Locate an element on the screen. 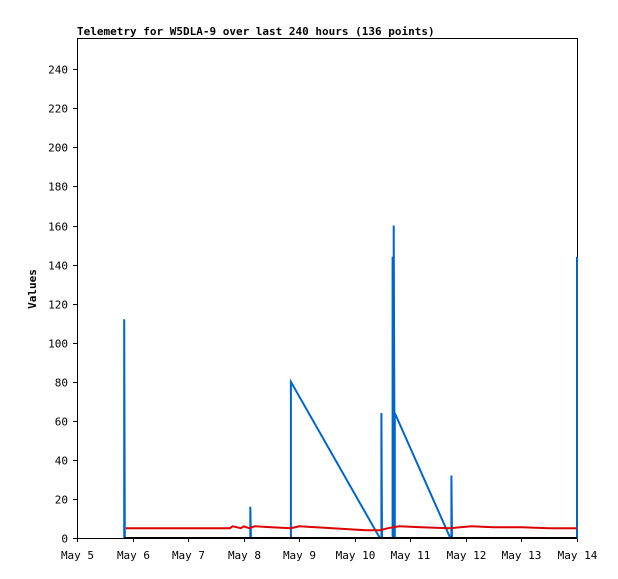 This screenshot has width=618, height=579. x-tick-label-2: May 7 is located at coordinates (188, 555).